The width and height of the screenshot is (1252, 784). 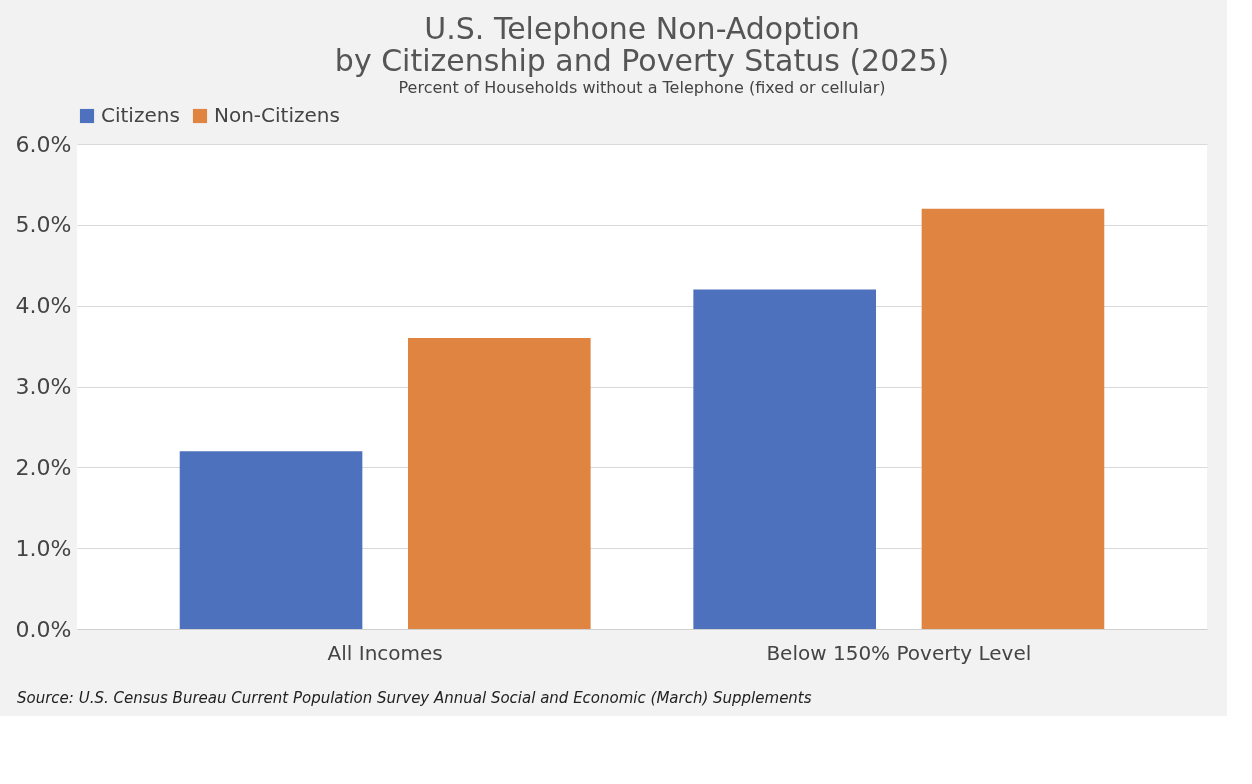 What do you see at coordinates (899, 652) in the screenshot?
I see `x-tick-label: Below 150% Poverty Level` at bounding box center [899, 652].